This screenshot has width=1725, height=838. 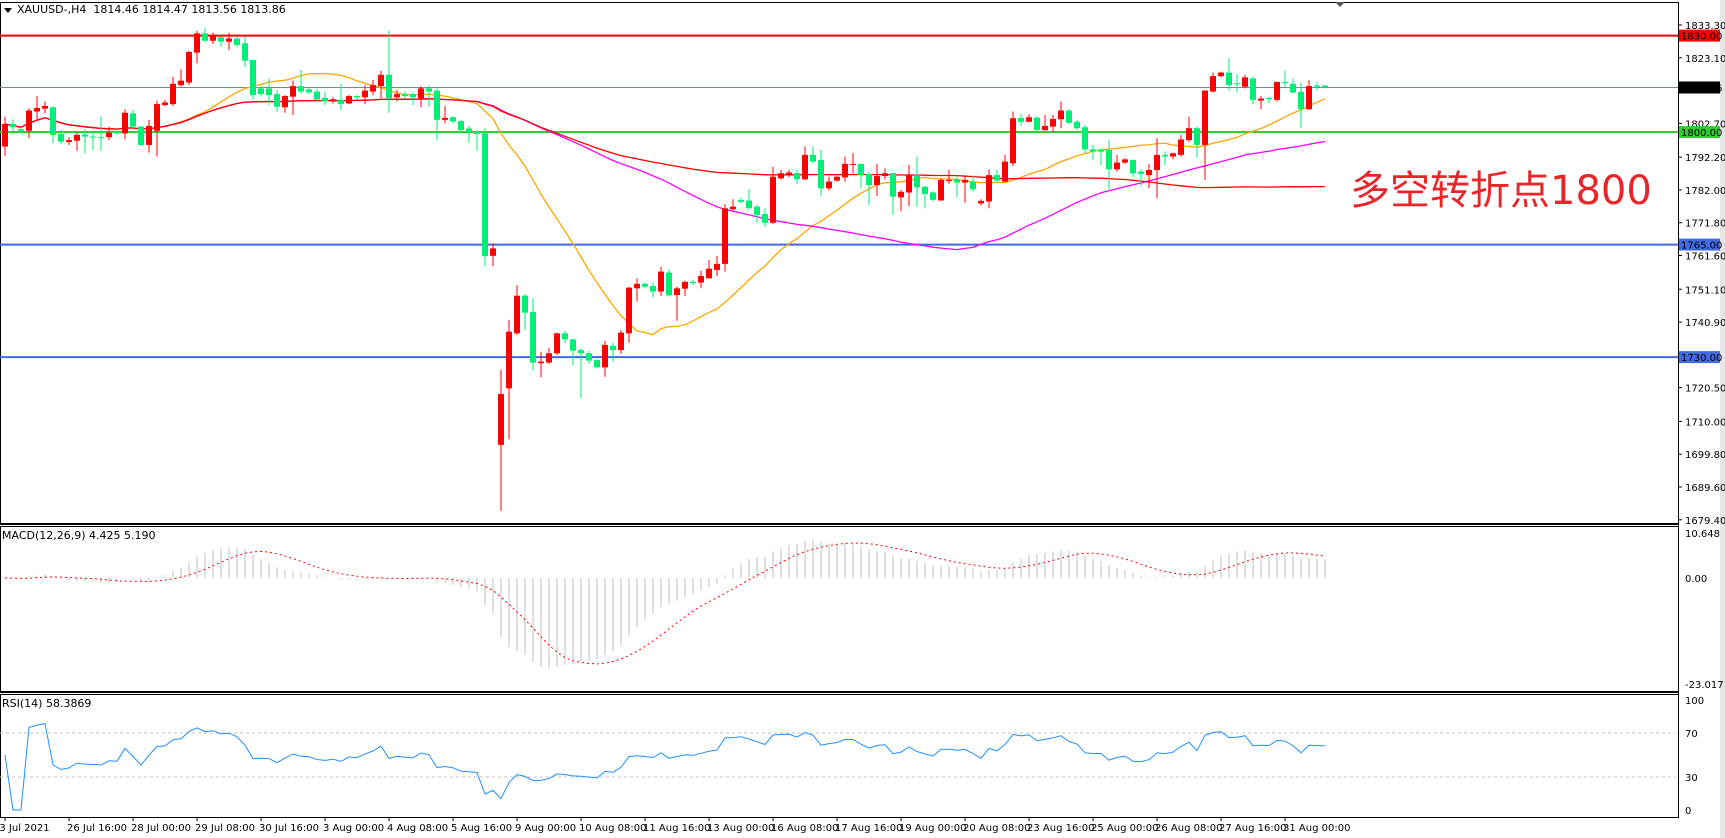 What do you see at coordinates (1705, 422) in the screenshot?
I see `price-tick-label: 1710.00` at bounding box center [1705, 422].